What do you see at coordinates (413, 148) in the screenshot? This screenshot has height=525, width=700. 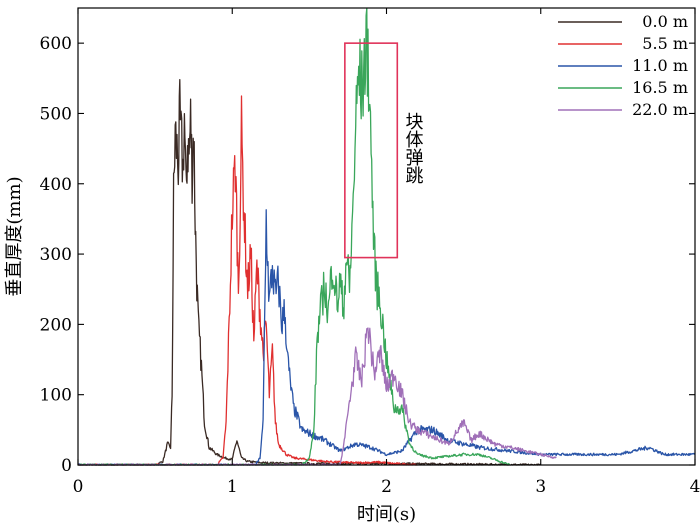 I see `annotation-label: 块体弹跳` at bounding box center [413, 148].